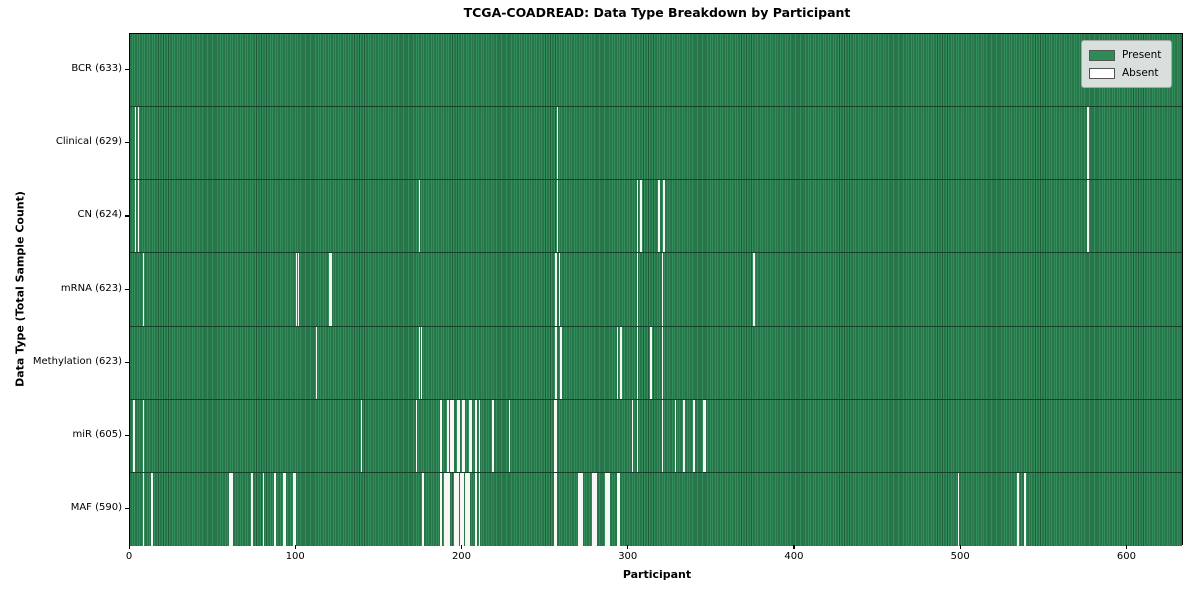  I want to click on y-tick-label-maf: MAF (590), so click(96, 507).